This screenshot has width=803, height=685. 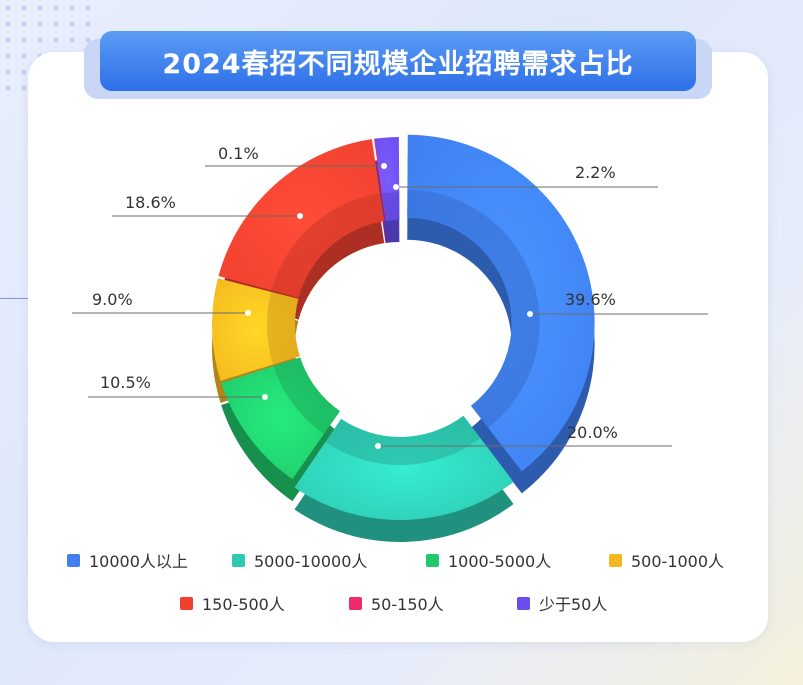 I want to click on slice-2-inner-bevel, so click(x=403, y=440).